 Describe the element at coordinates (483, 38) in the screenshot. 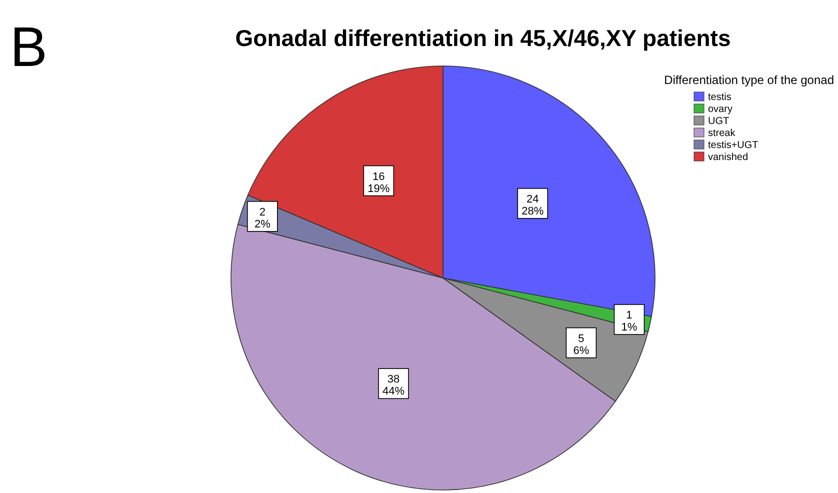

I see `chart-title: Gonadal differentiation in 45,X/46,XY patients` at that location.